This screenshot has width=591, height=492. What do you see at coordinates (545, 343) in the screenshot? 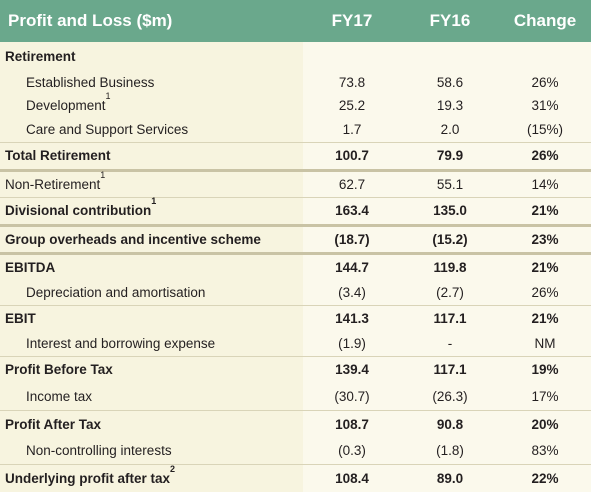
I see `cell-change: NM` at bounding box center [545, 343].